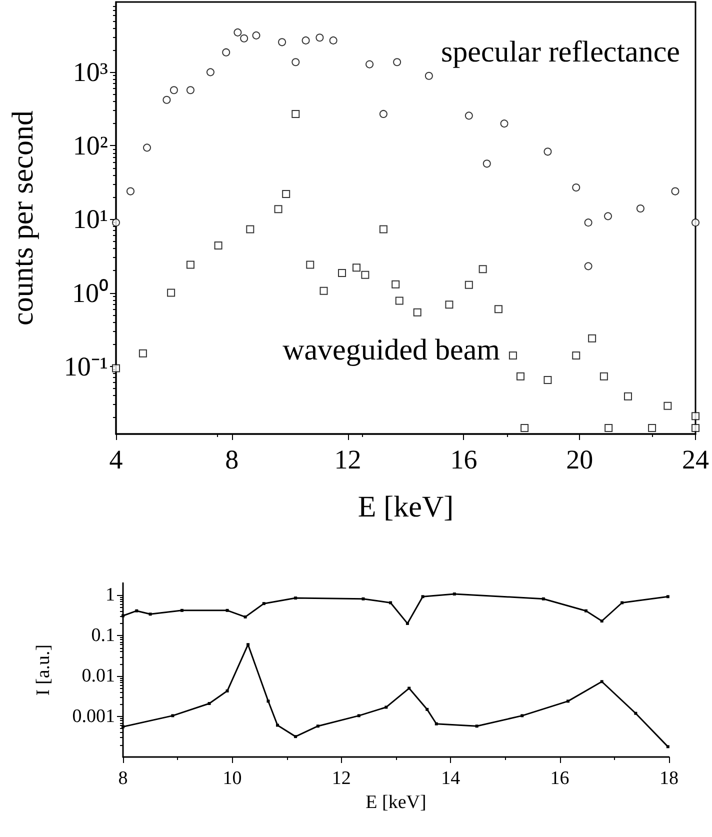 Image resolution: width=712 pixels, height=837 pixels. Describe the element at coordinates (116, 459) in the screenshot. I see `x-tick-label: 4` at that location.